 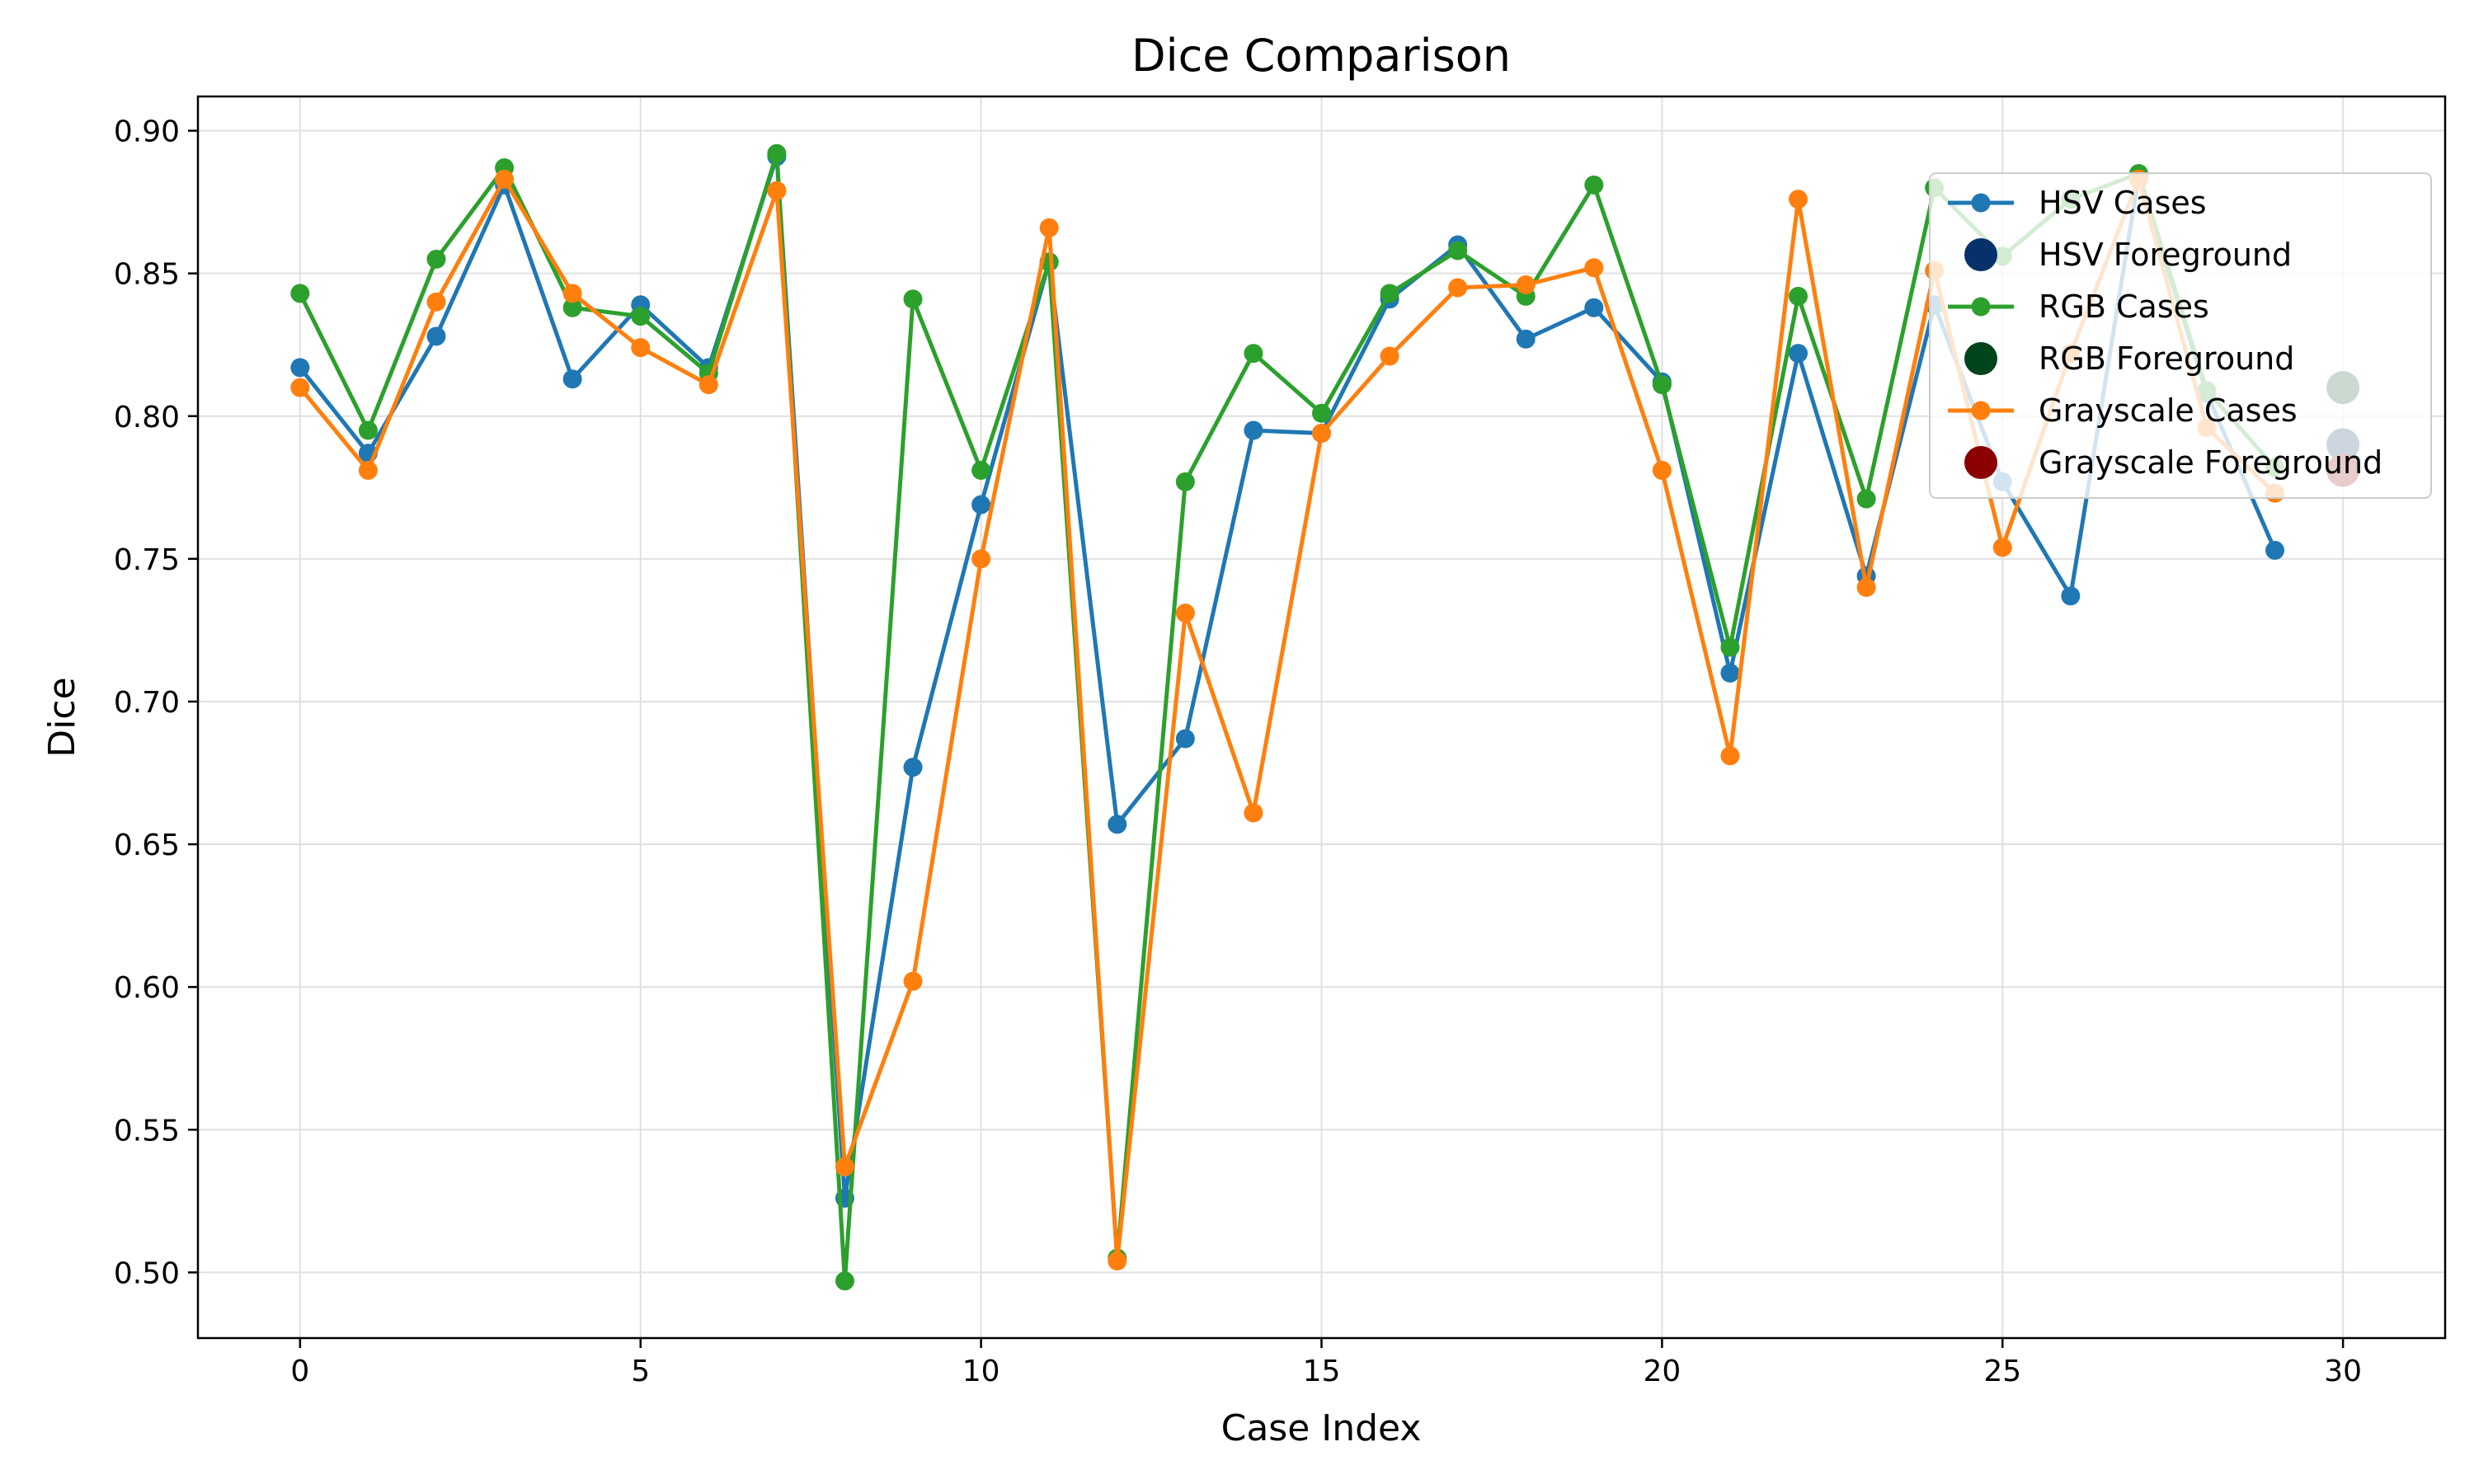 I want to click on x-tick-label: 15, so click(x=1322, y=1371).